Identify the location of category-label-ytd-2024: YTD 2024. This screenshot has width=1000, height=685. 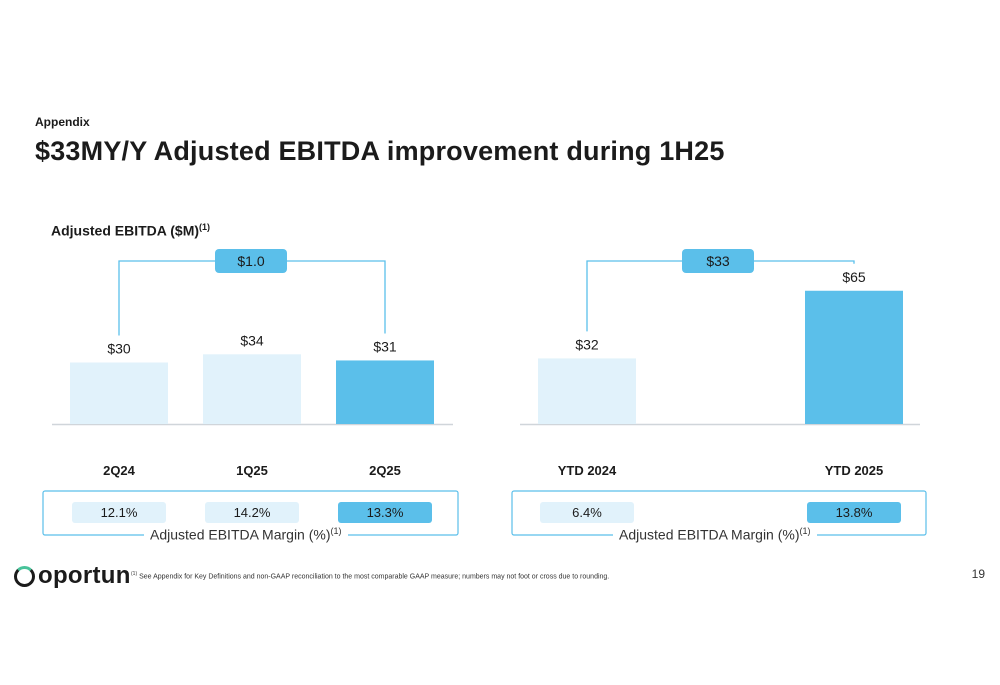
(587, 470).